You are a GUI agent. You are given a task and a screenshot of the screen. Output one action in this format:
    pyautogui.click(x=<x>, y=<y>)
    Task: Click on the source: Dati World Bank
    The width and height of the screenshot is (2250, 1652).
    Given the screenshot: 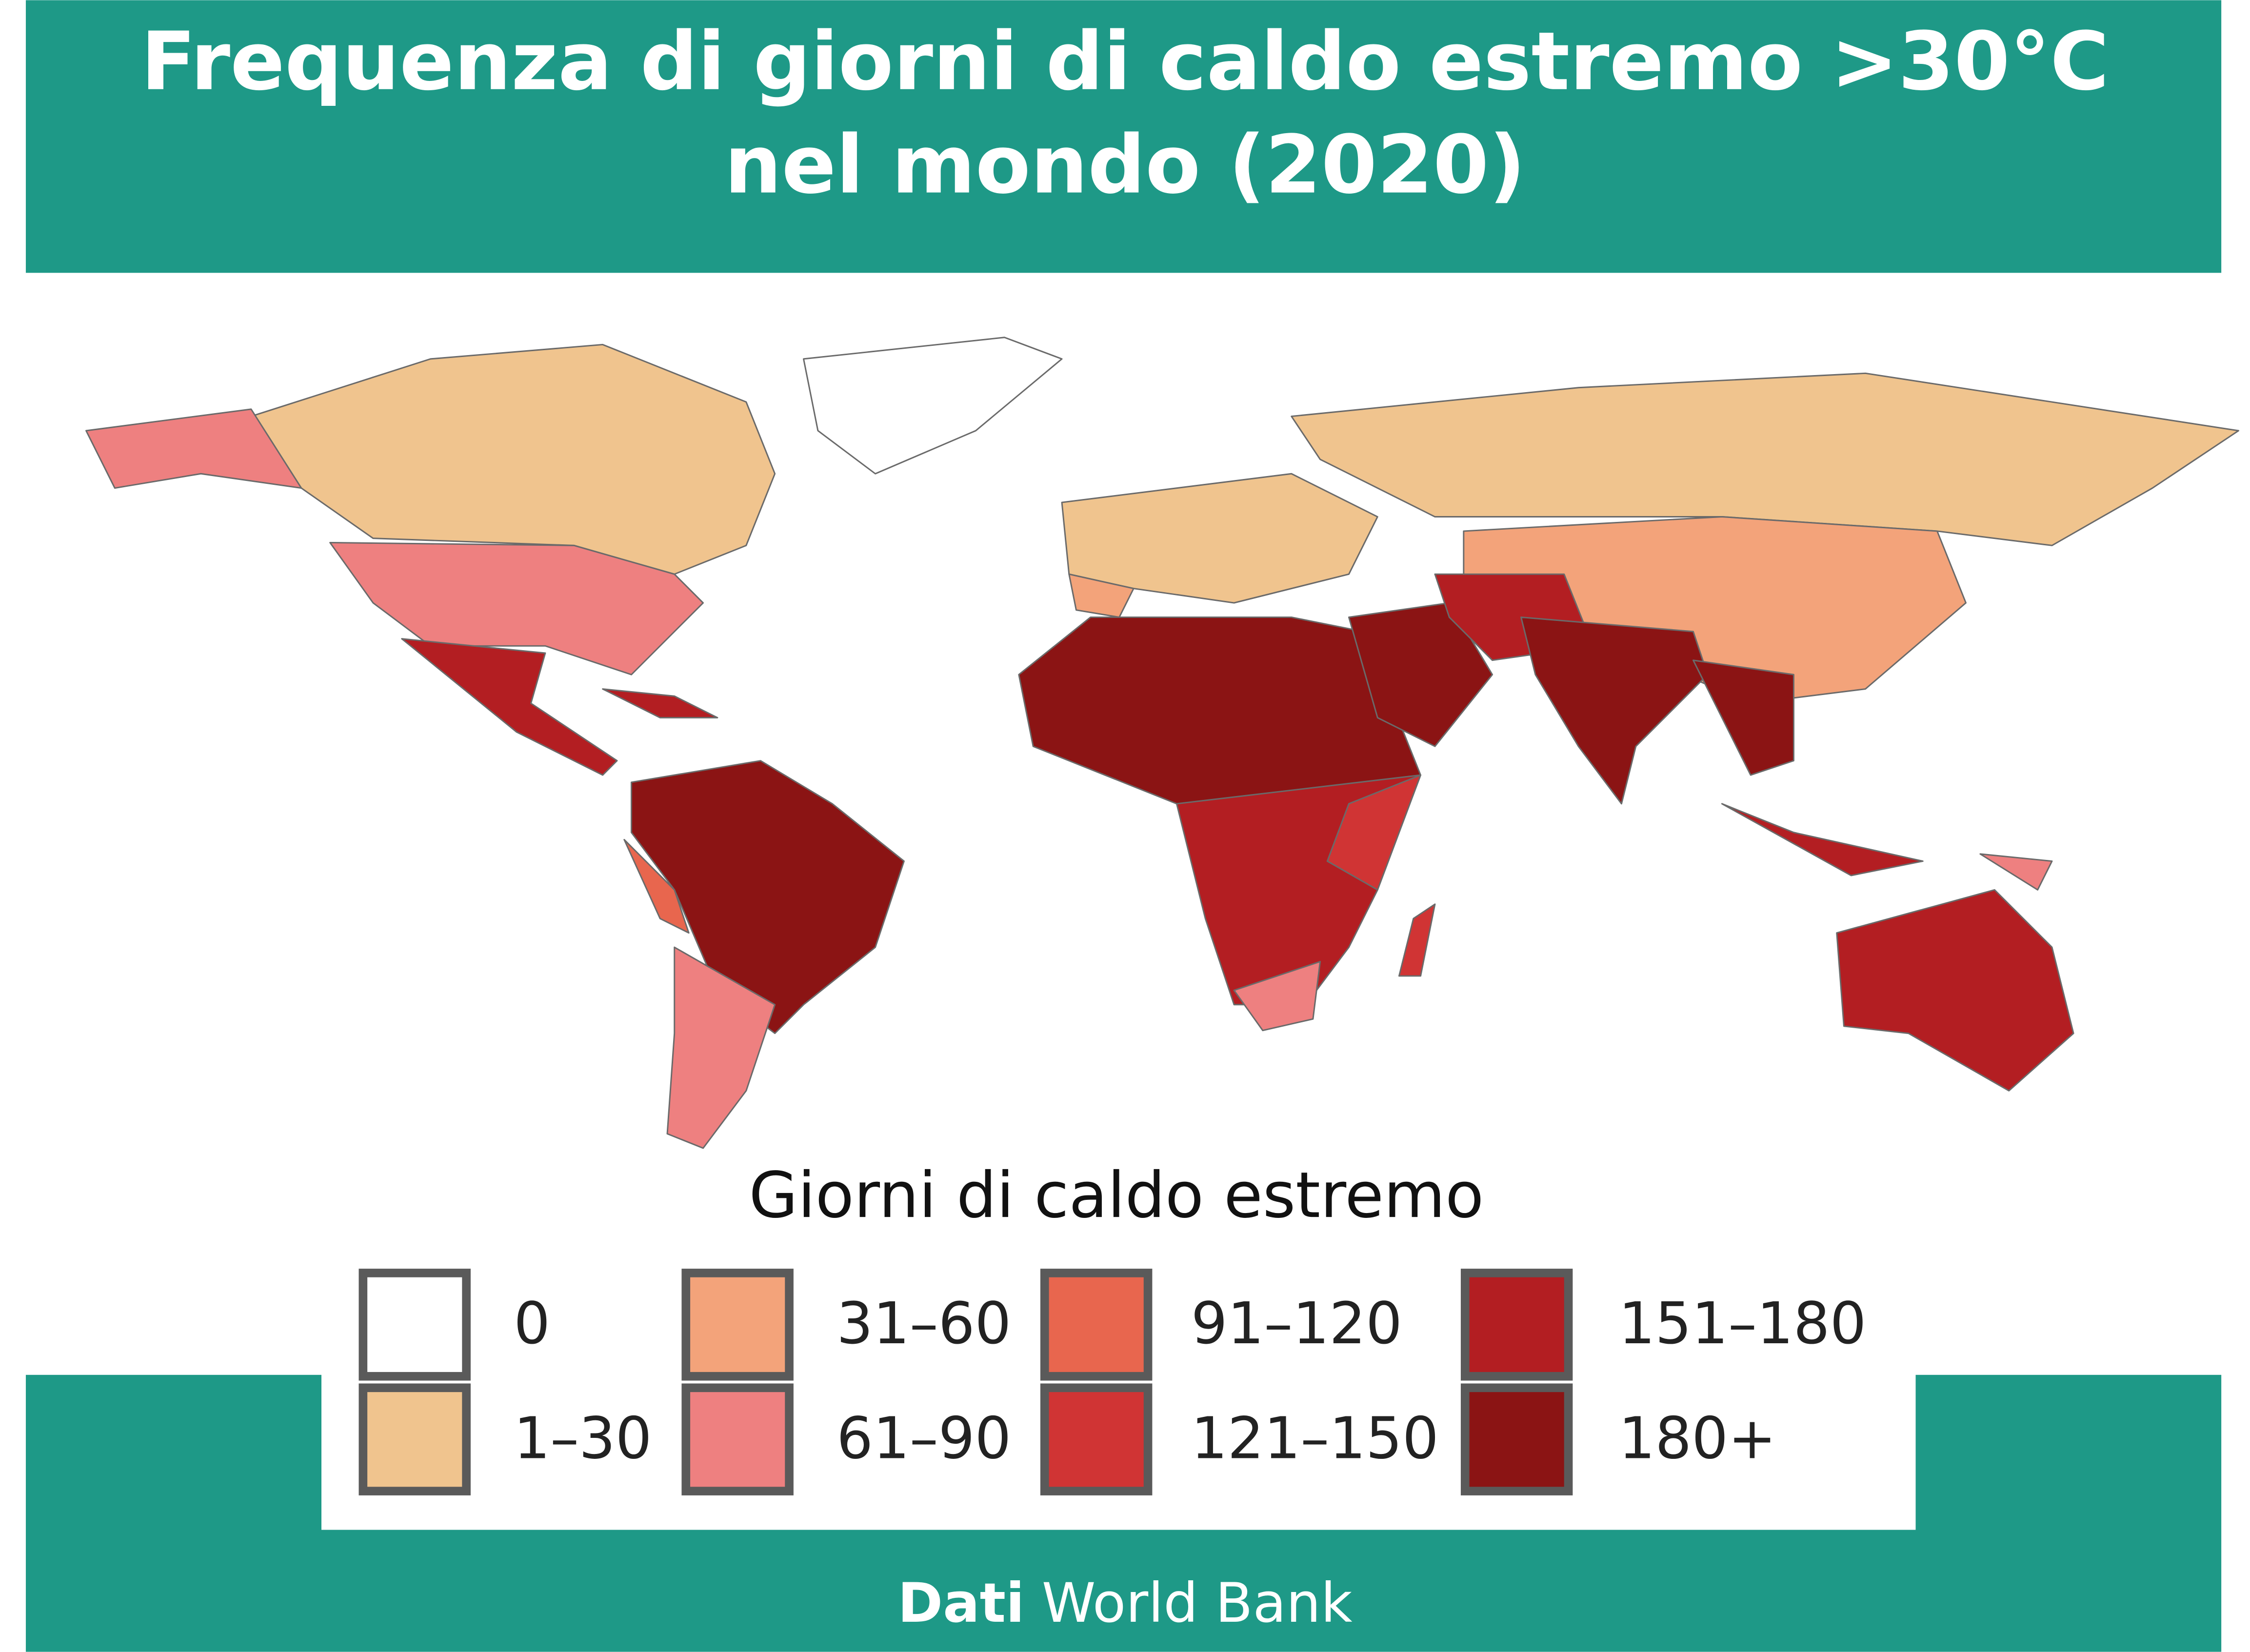 What is the action you would take?
    pyautogui.click(x=1124, y=1603)
    